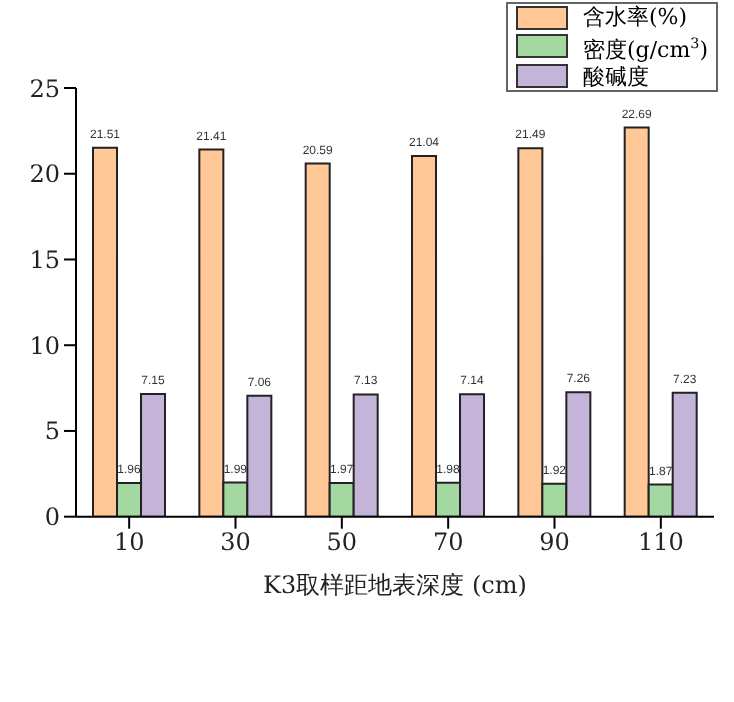 Image resolution: width=734 pixels, height=702 pixels. I want to click on x-tick-label: 50, so click(342, 541).